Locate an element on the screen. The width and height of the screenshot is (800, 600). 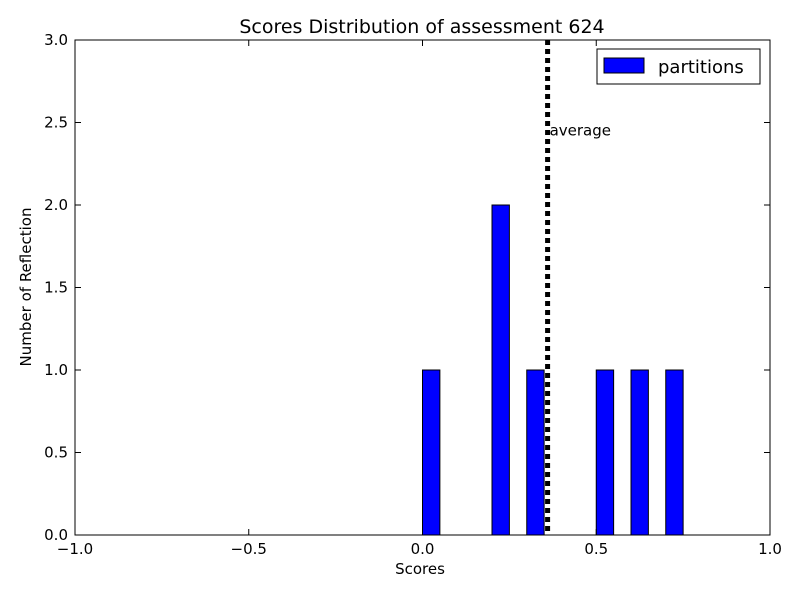
x-tick-label: −1.0 is located at coordinates (75, 549).